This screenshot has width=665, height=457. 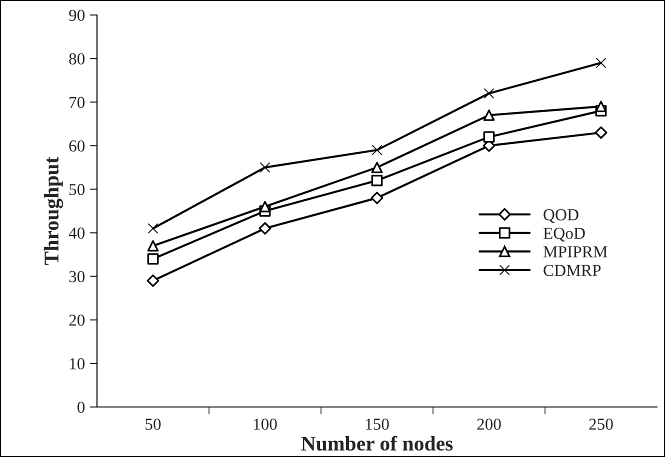 I want to click on x-tick-label: 250, so click(x=601, y=424).